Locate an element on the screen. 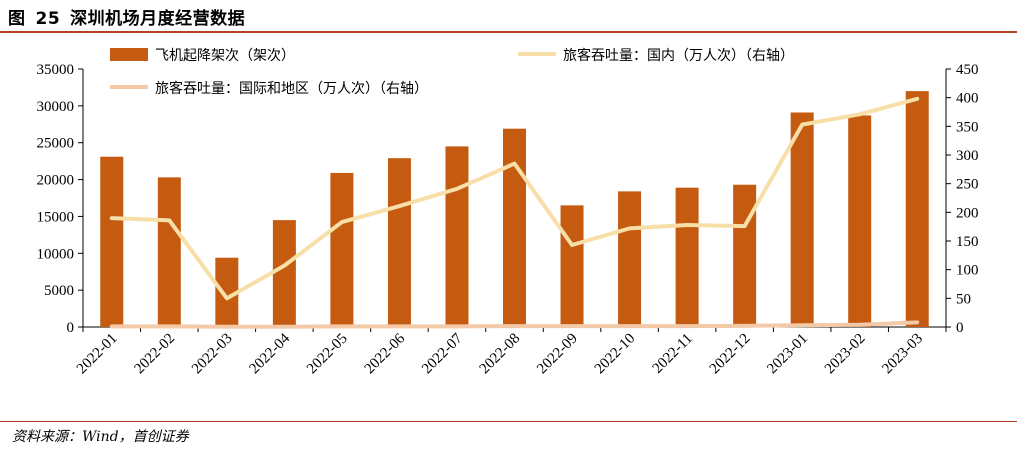 The height and width of the screenshot is (449, 1017). left-tick-label: 35000 is located at coordinates (56, 70).